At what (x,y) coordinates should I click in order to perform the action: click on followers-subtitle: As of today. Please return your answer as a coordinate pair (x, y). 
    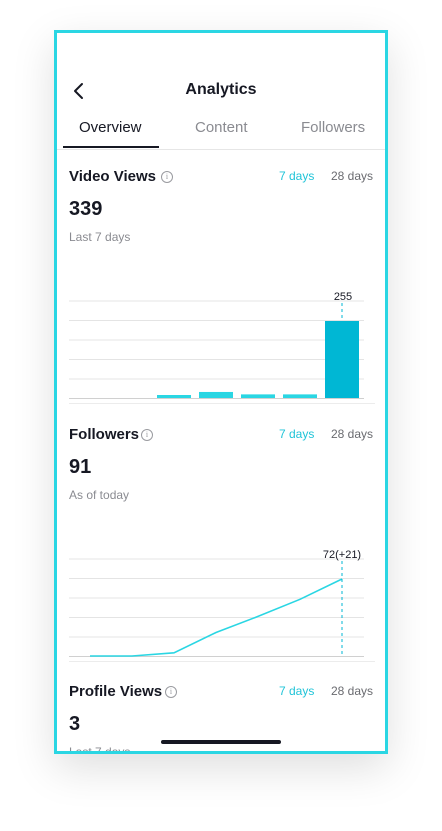
    Looking at the image, I should click on (99, 495).